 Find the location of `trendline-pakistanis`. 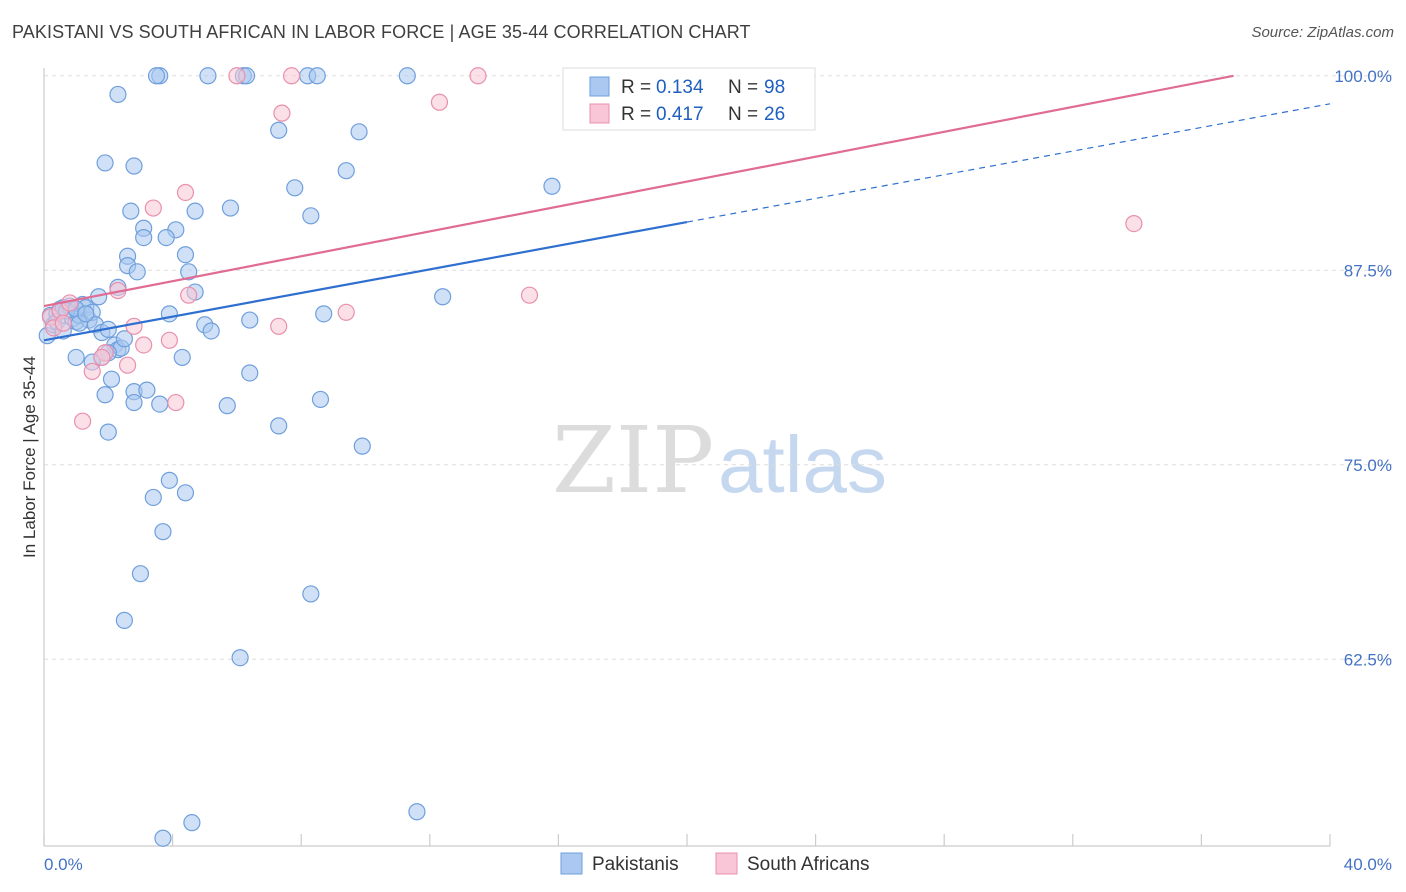

trendline-pakistanis is located at coordinates (365, 281).